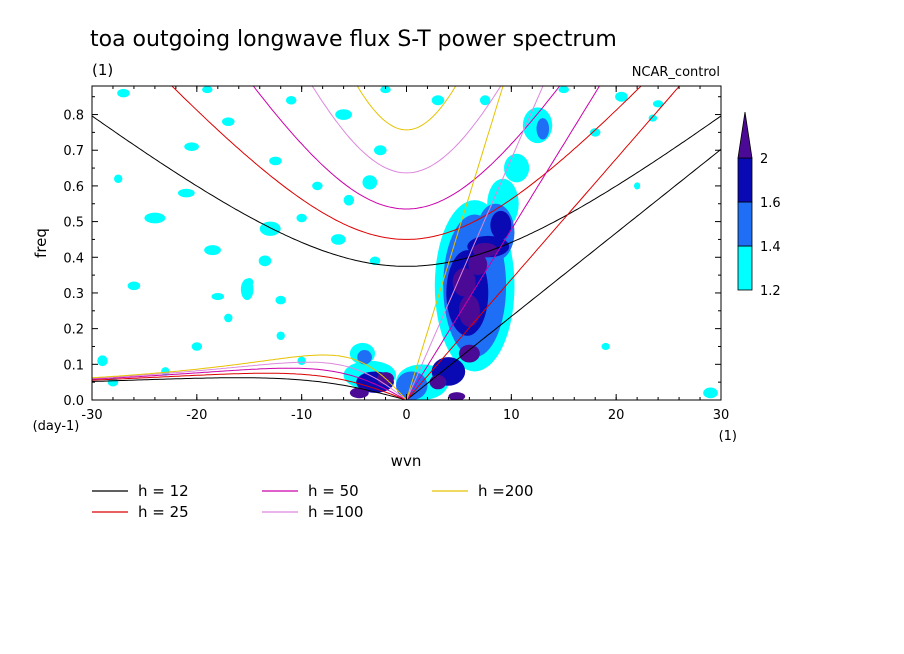 Image resolution: width=904 pixels, height=654 pixels. Describe the element at coordinates (511, 415) in the screenshot. I see `x-tick-label: 10` at that location.